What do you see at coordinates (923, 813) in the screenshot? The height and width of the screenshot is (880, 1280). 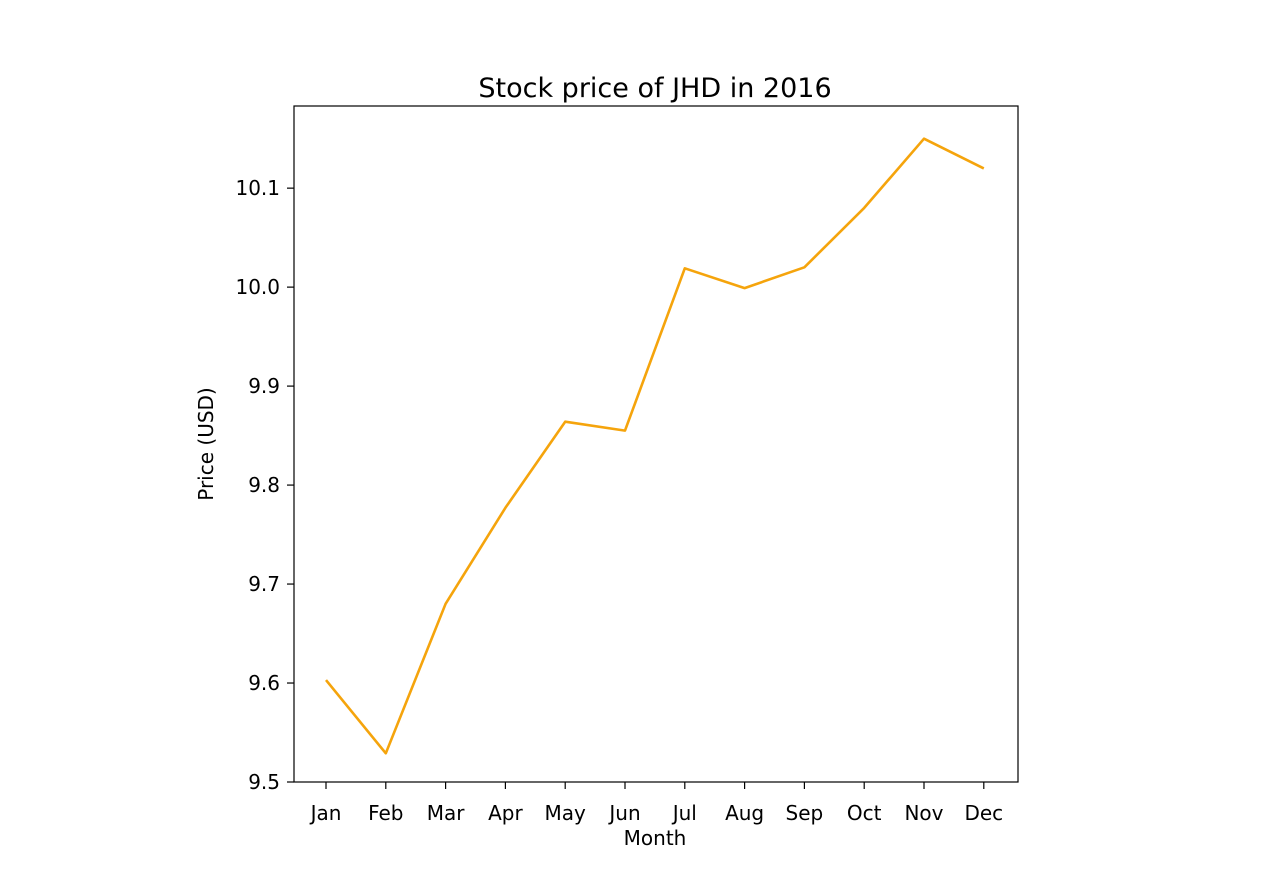 I see `x-tick-label: Nov` at bounding box center [923, 813].